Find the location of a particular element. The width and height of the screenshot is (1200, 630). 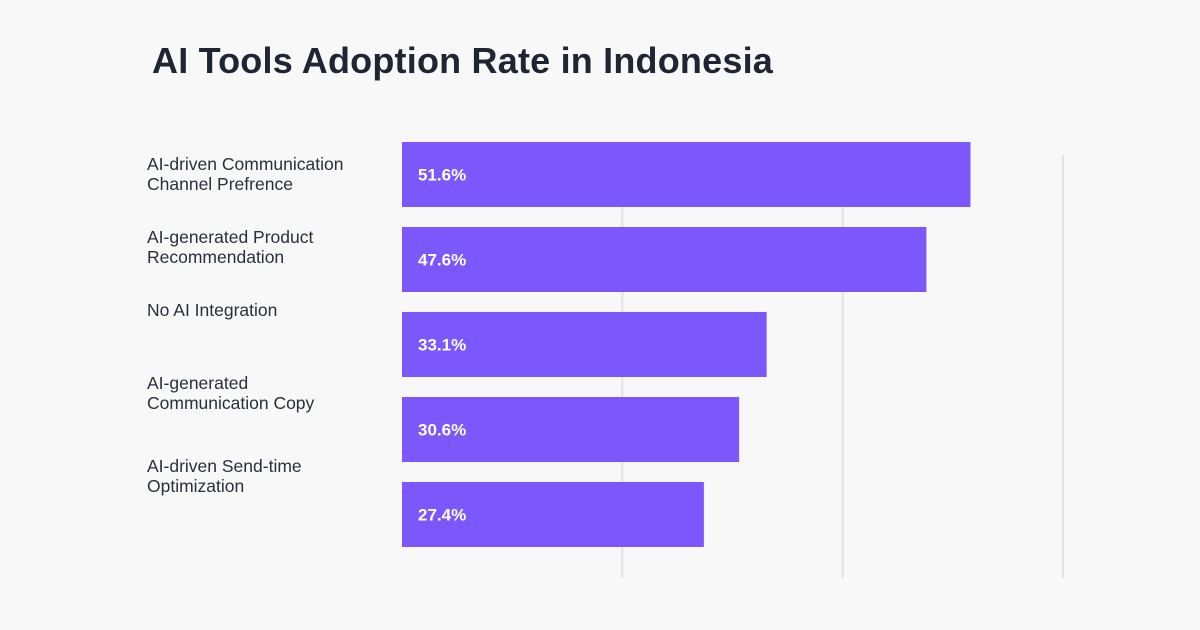

data-label: 27.4% is located at coordinates (442, 515).